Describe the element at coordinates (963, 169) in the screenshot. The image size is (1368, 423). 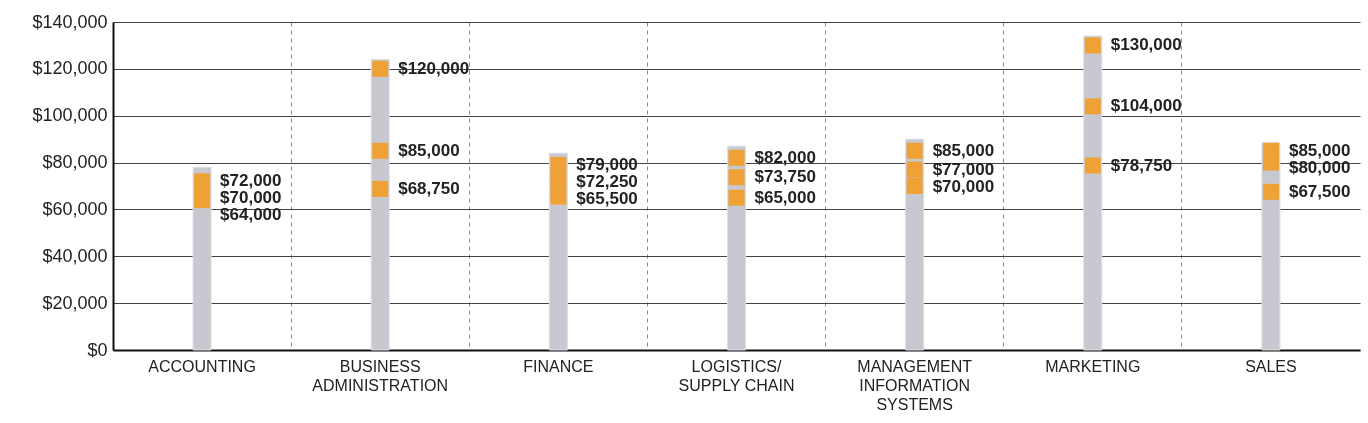
I see `data-label: $77,000` at that location.